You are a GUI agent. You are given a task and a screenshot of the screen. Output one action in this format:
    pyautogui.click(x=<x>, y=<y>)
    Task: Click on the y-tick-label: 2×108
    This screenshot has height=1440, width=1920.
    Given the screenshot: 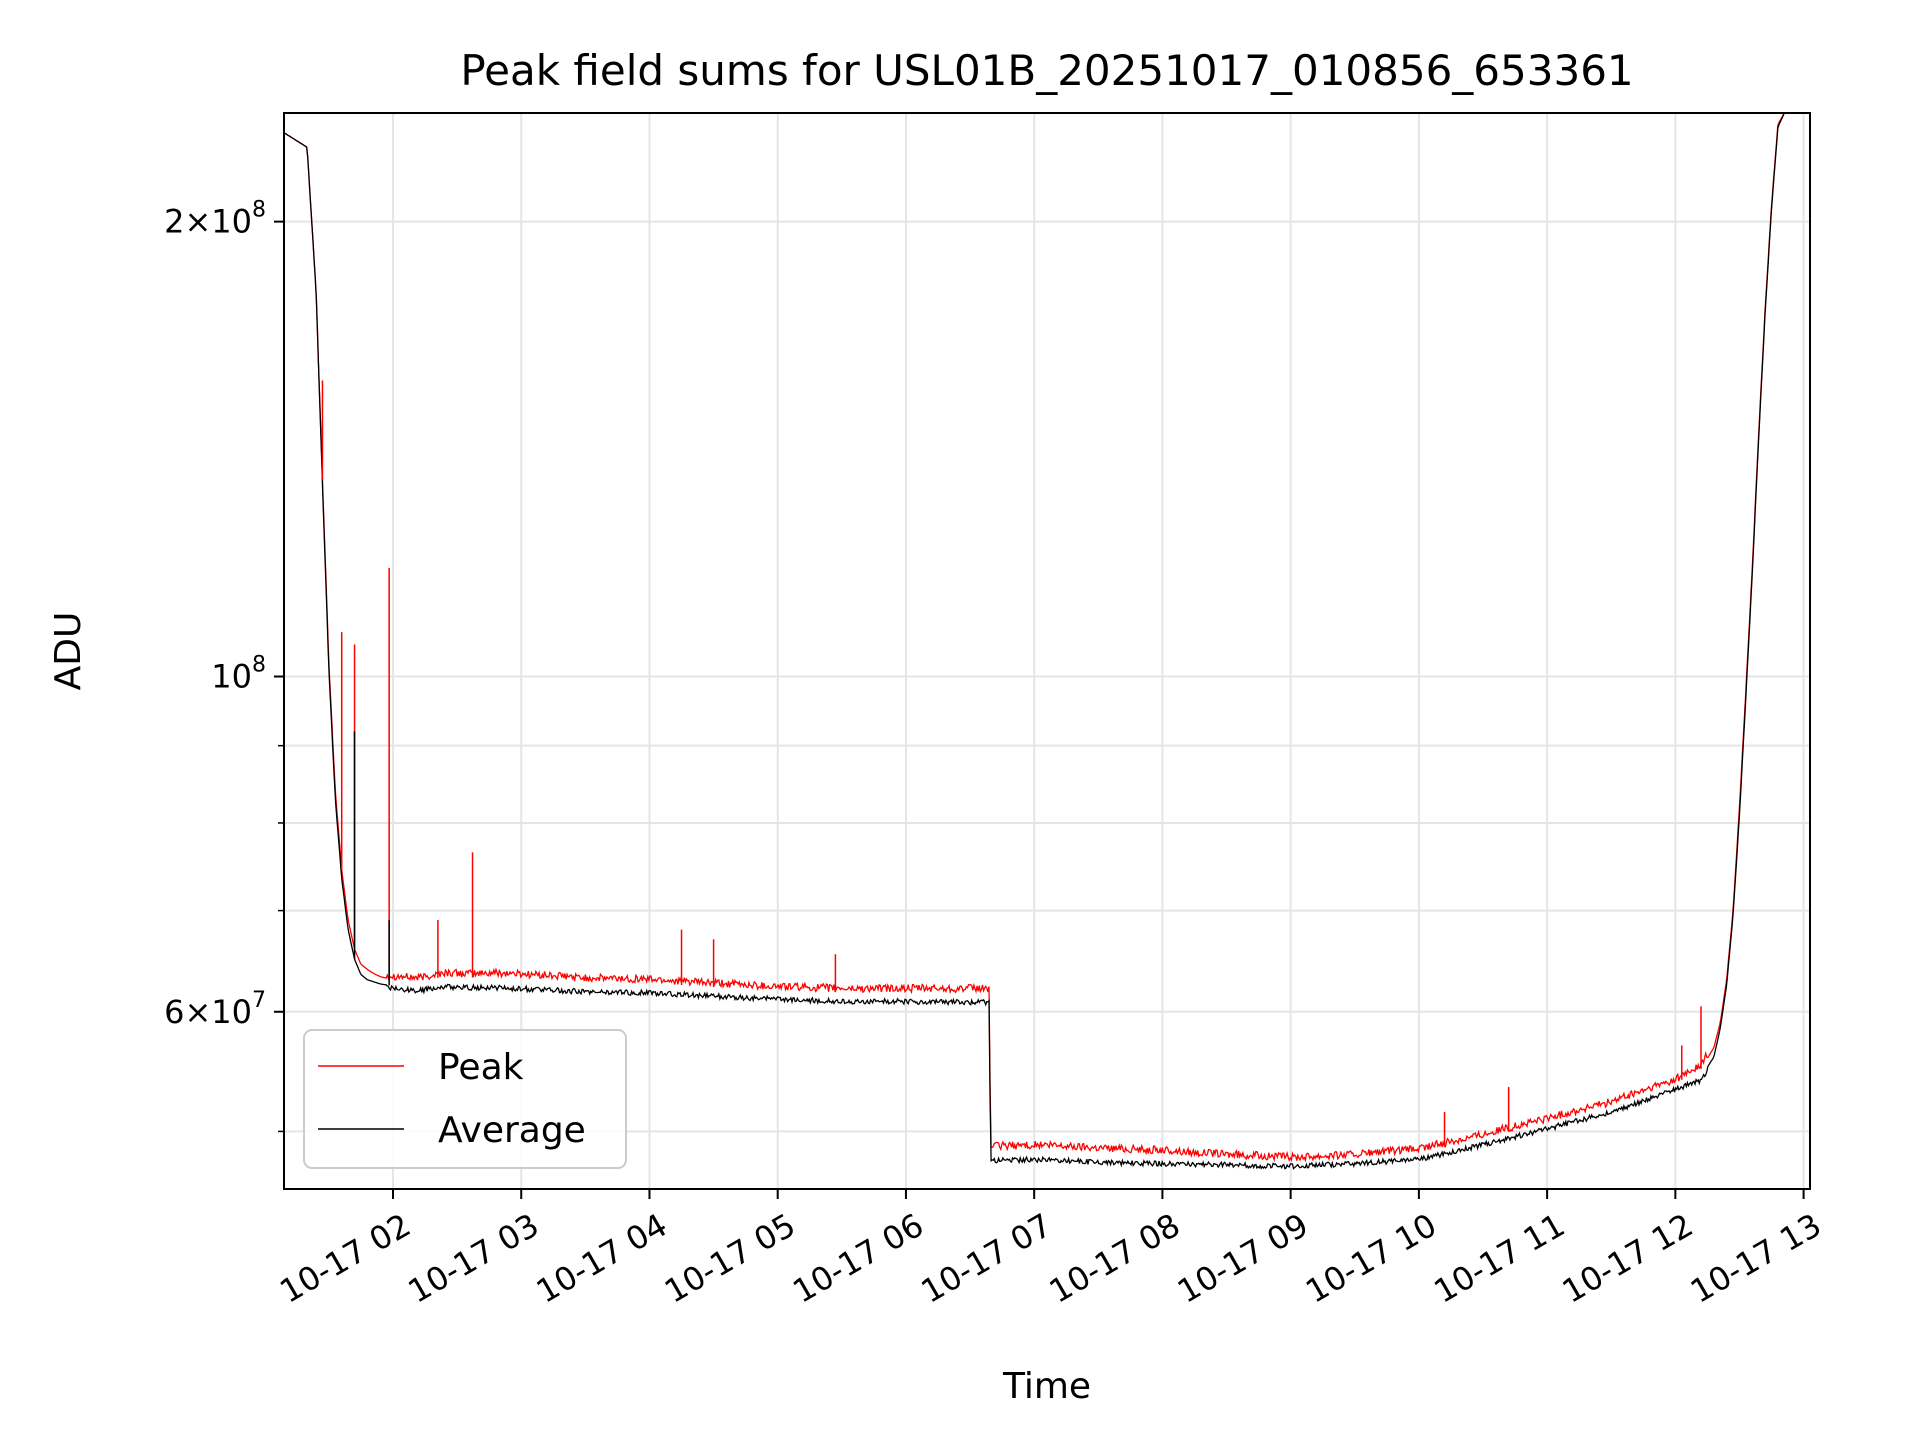 What is the action you would take?
    pyautogui.click(x=215, y=219)
    